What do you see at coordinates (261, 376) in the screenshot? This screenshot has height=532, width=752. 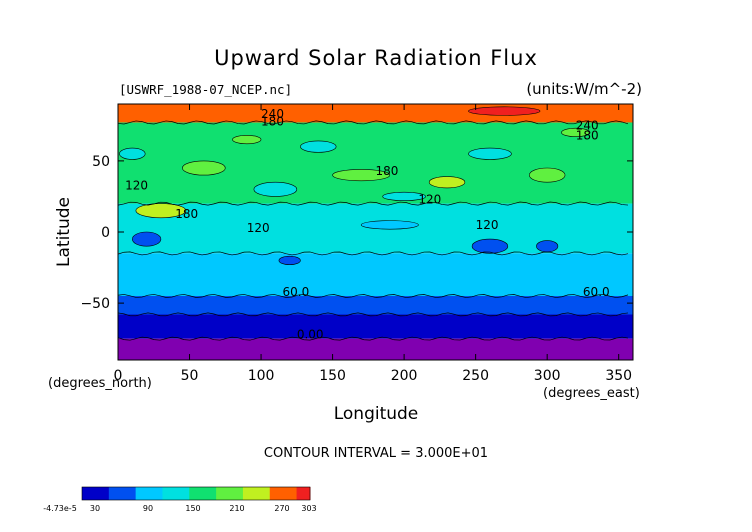 I see `x-tick-label: 100` at bounding box center [261, 376].